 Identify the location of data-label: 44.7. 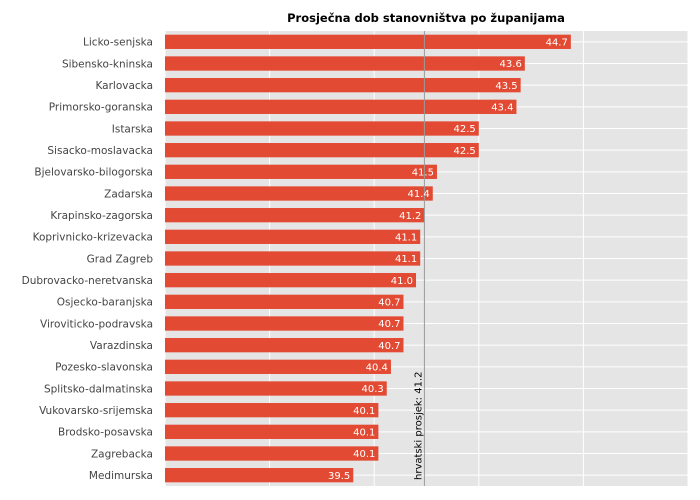
(557, 42).